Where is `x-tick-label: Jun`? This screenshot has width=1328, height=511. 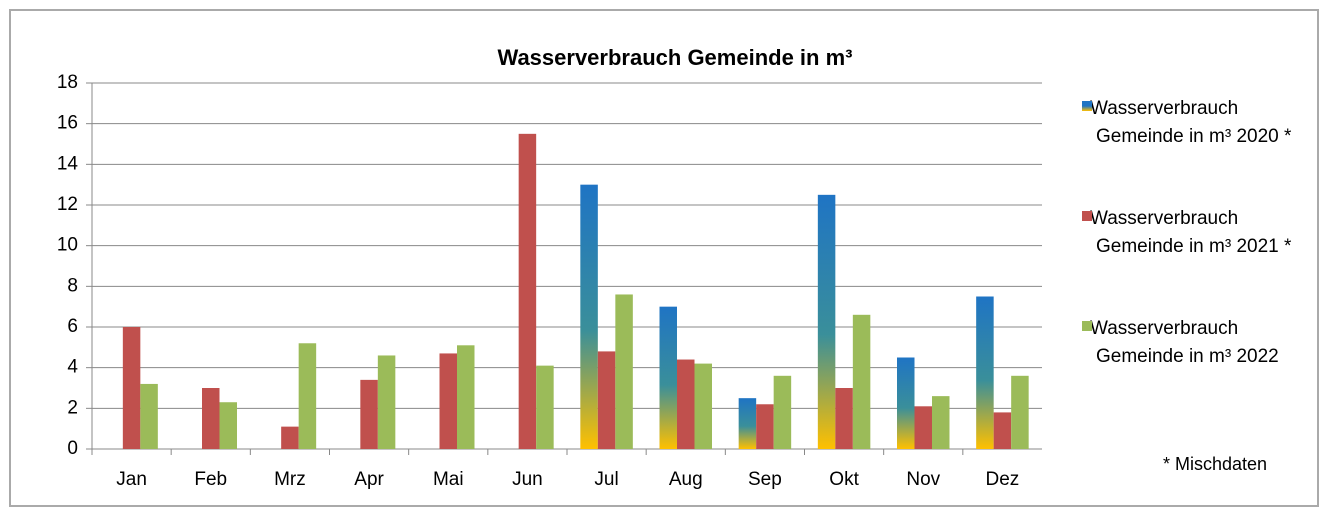
x-tick-label: Jun is located at coordinates (527, 479).